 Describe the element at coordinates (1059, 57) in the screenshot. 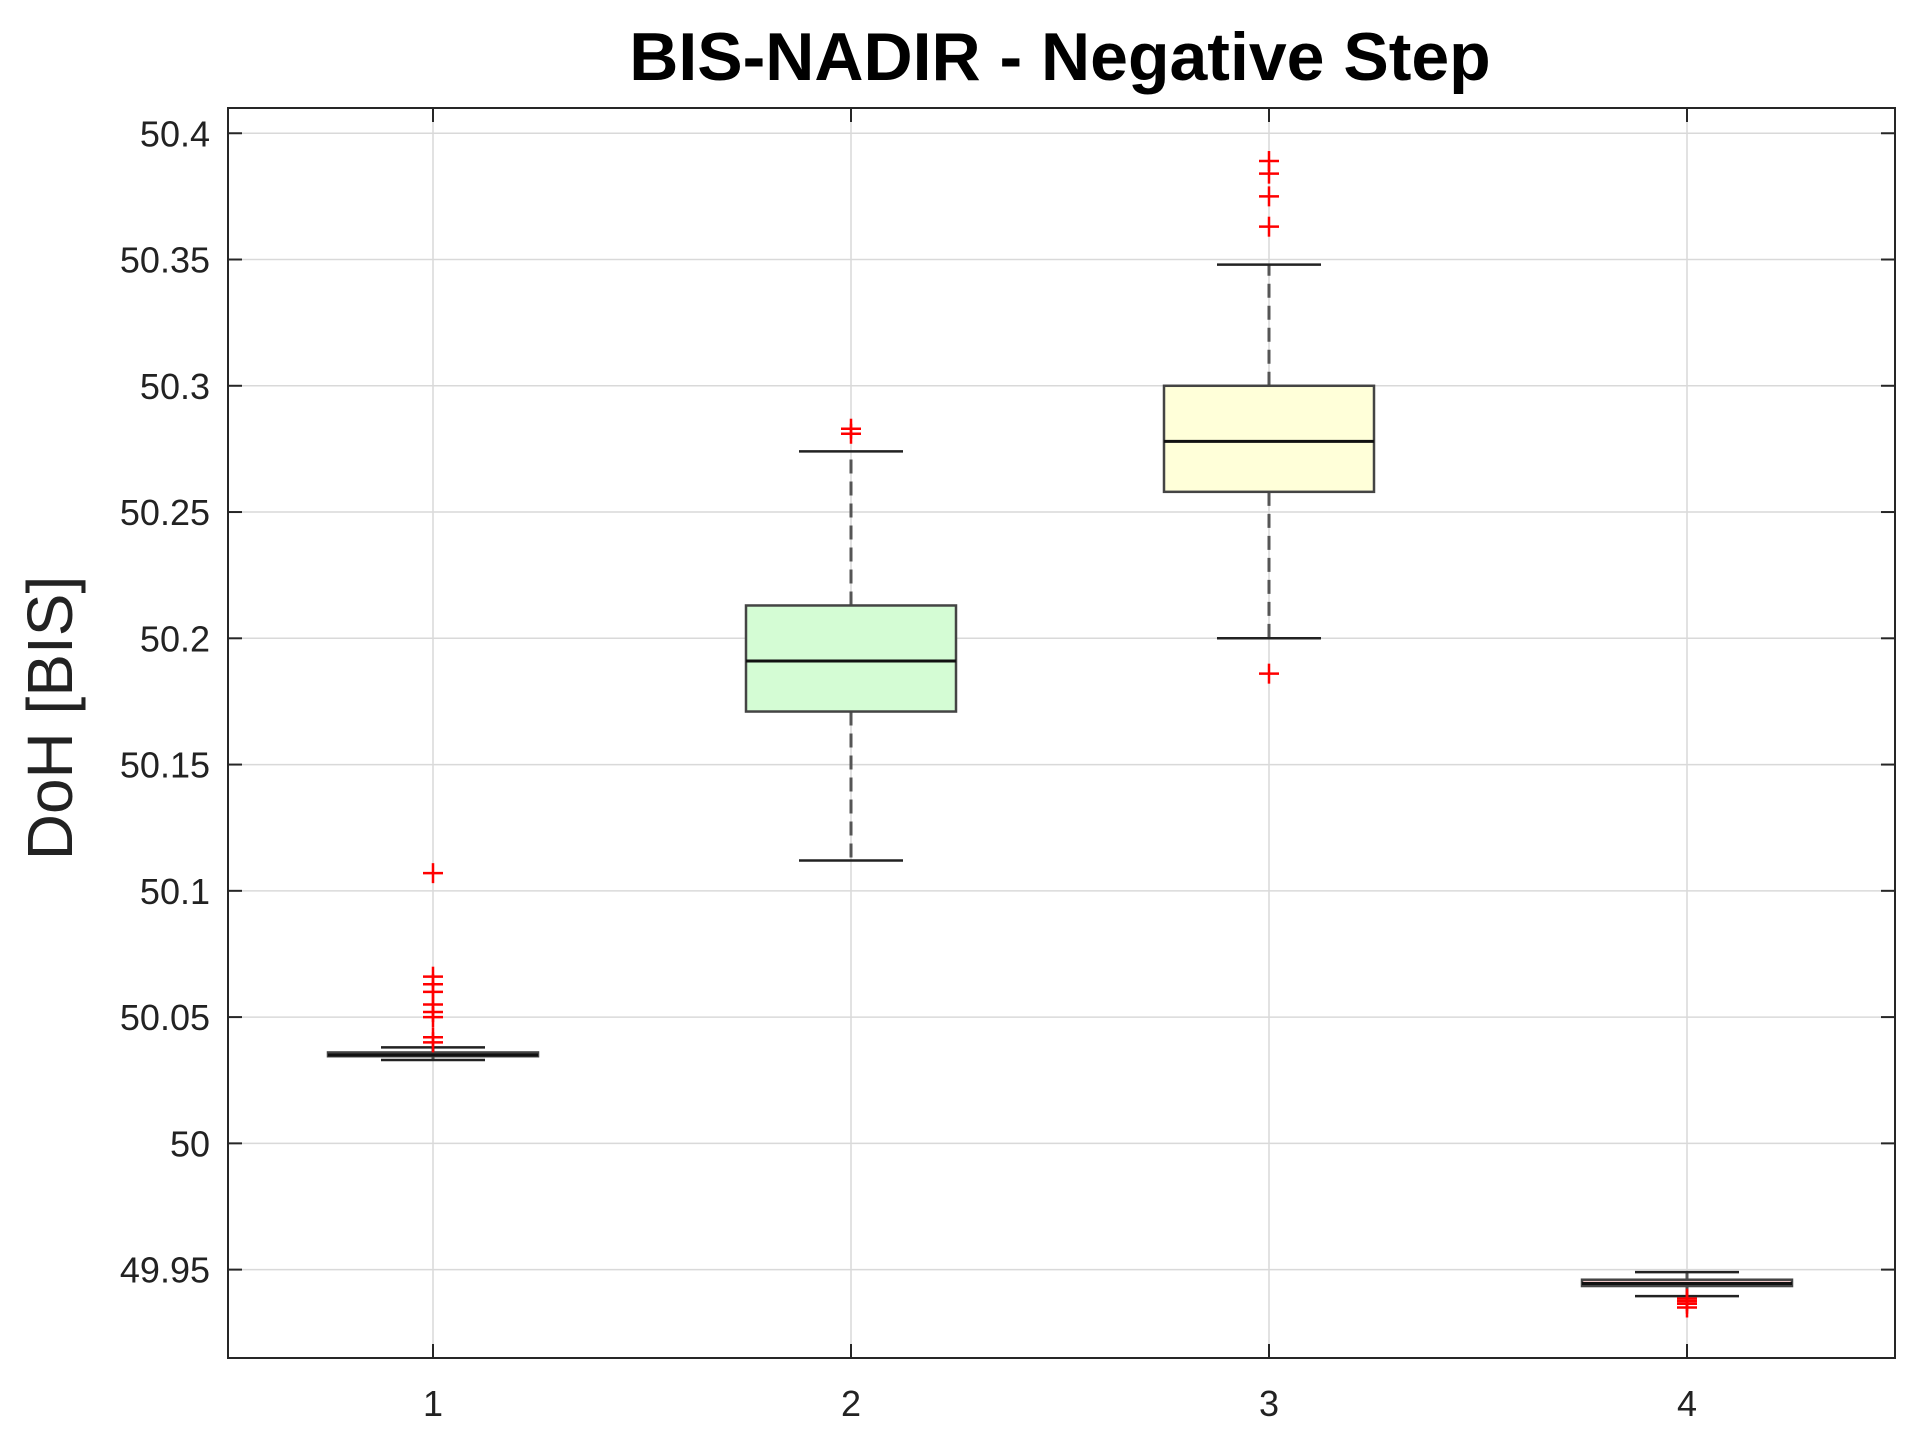

I see `chart-title: BIS-NADIR - Negative Step` at that location.